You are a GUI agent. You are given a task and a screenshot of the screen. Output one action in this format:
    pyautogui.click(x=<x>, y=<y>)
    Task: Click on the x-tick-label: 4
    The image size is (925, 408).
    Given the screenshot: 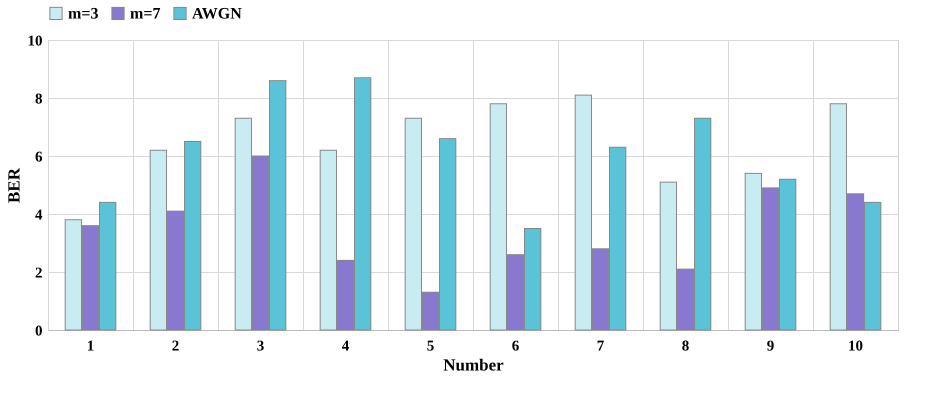 What is the action you would take?
    pyautogui.click(x=346, y=346)
    